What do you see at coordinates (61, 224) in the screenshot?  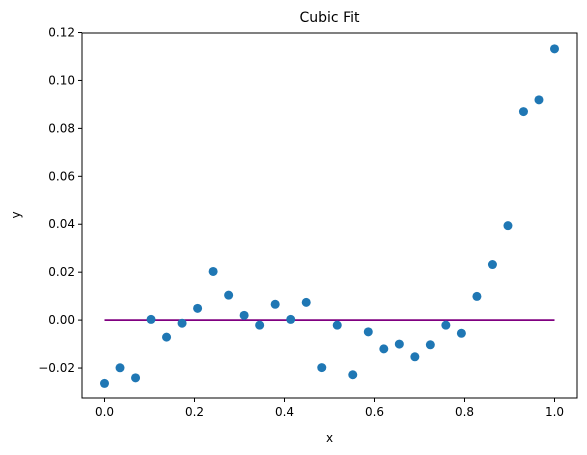 I see `y-tick-label: 0.04` at bounding box center [61, 224].